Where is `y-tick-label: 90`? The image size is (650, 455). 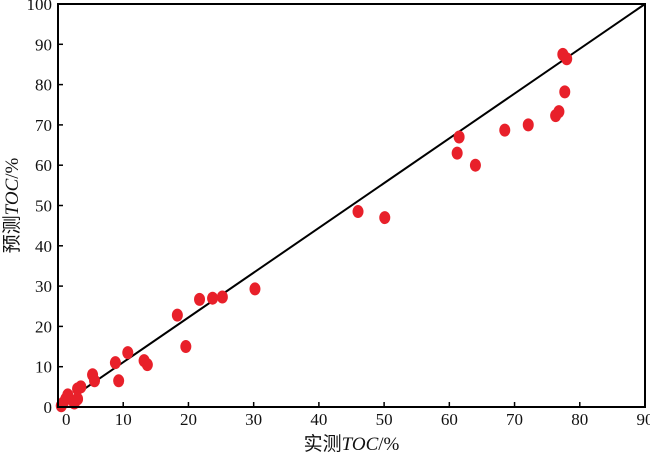 y-tick-label: 90 is located at coordinates (43, 44).